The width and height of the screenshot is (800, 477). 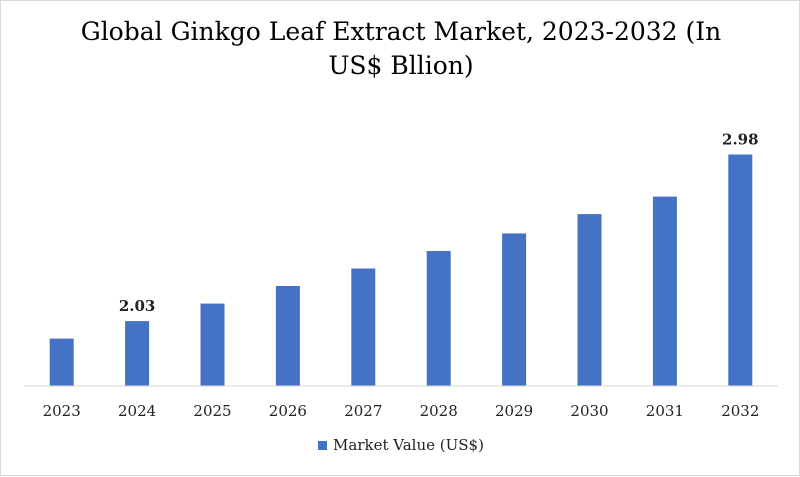 What do you see at coordinates (408, 445) in the screenshot?
I see `legend-label: Market Value (US$)` at bounding box center [408, 445].